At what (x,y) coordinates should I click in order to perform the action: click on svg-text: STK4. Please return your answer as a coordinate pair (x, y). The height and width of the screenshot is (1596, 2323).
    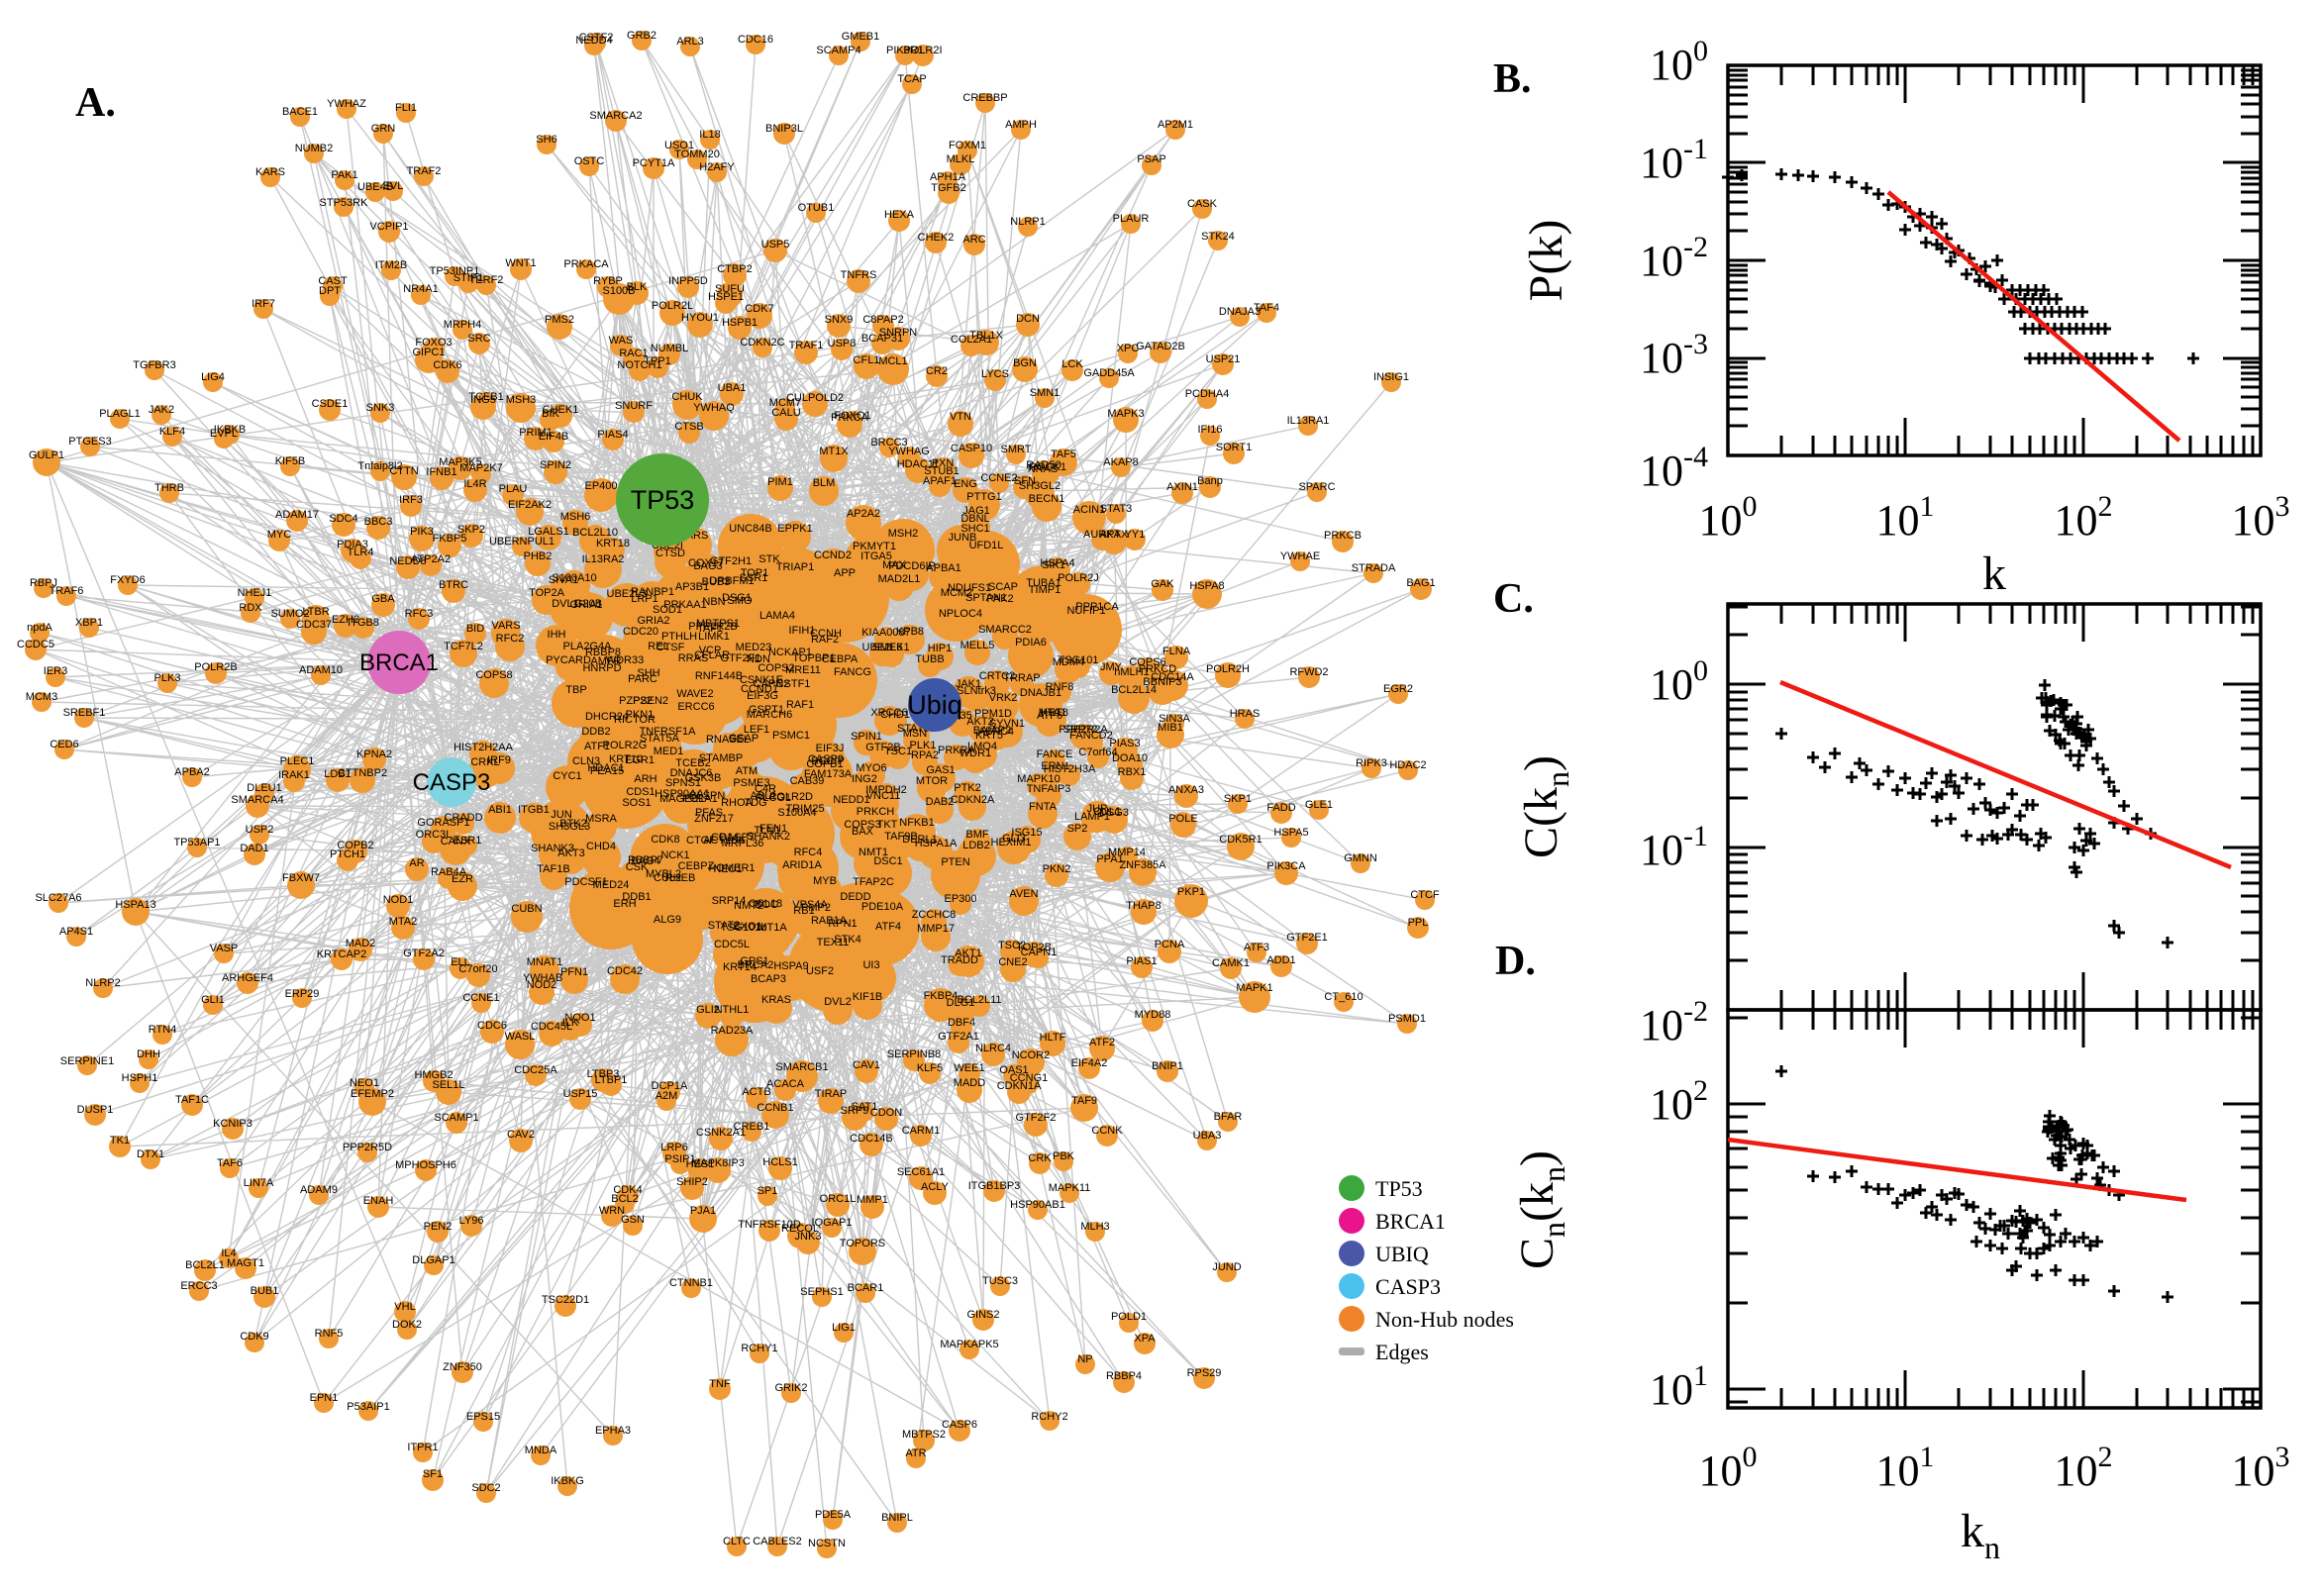
    Looking at the image, I should click on (848, 940).